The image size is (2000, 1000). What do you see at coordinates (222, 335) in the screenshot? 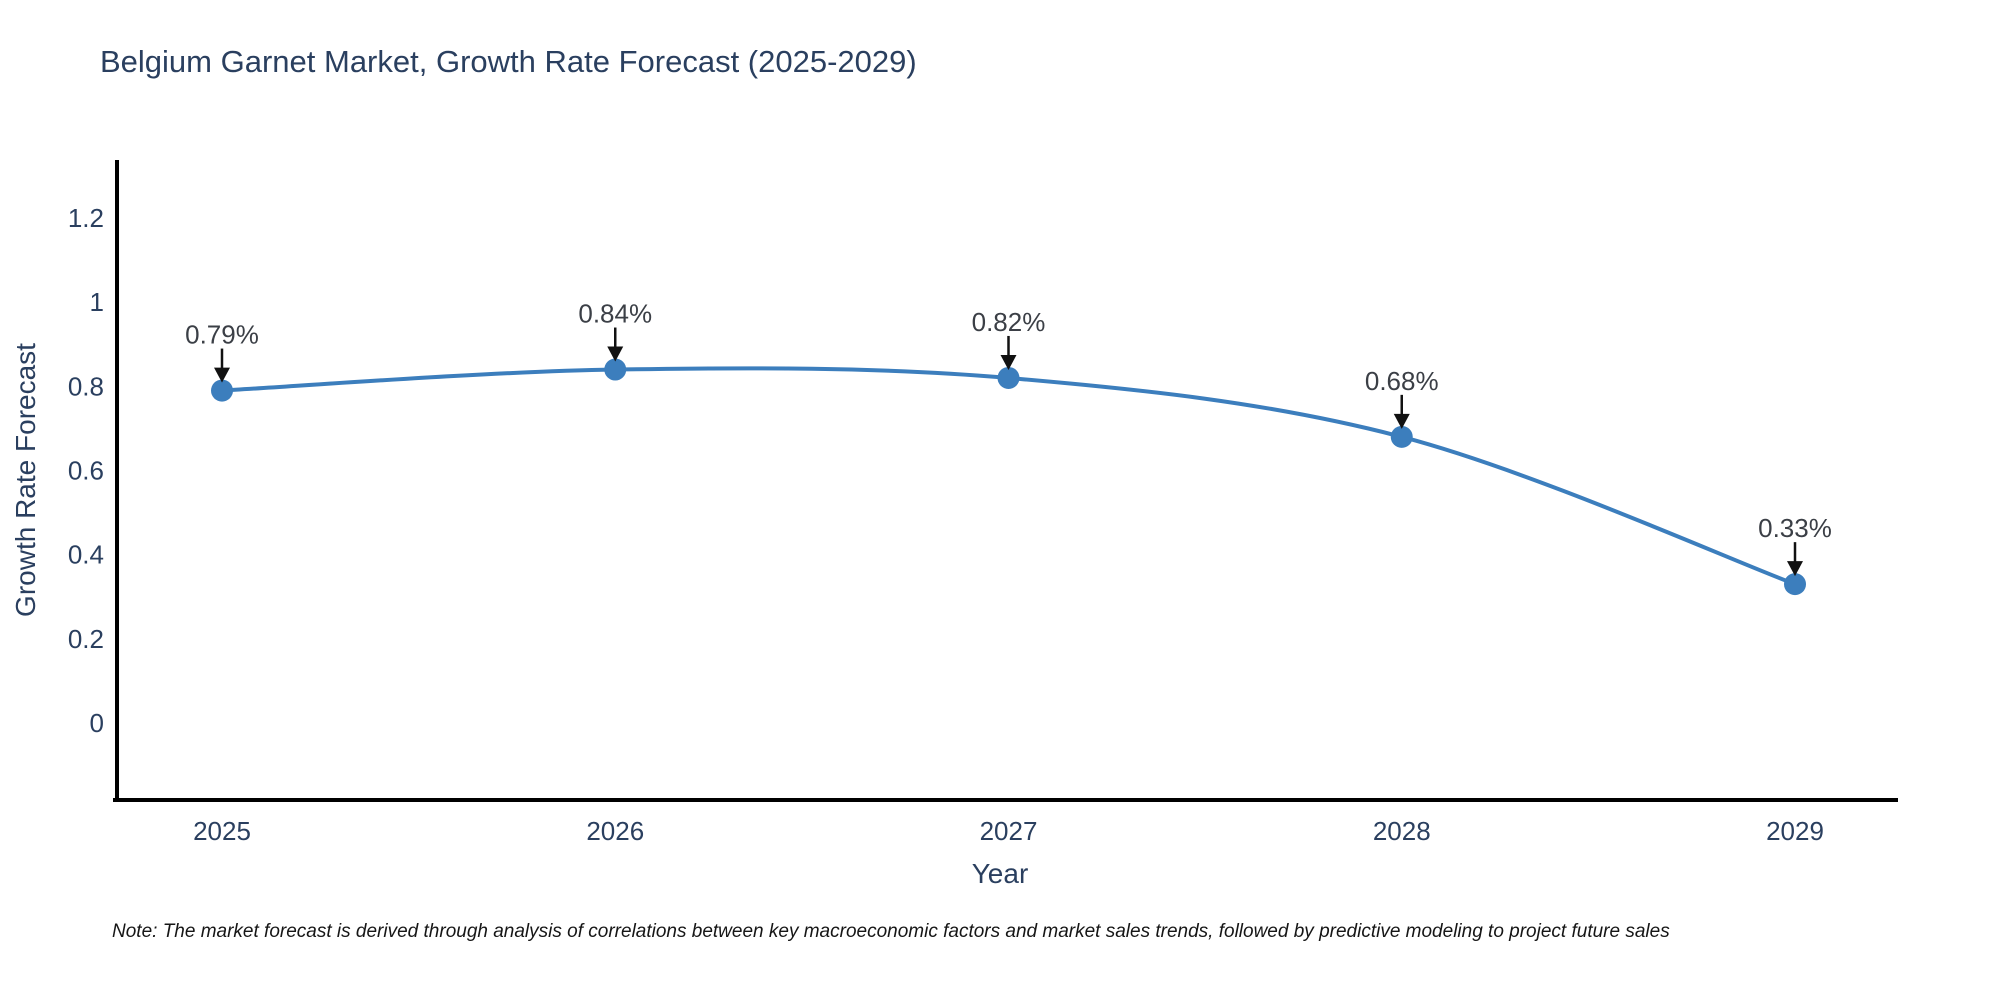
I see `data-label: 0.79%` at bounding box center [222, 335].